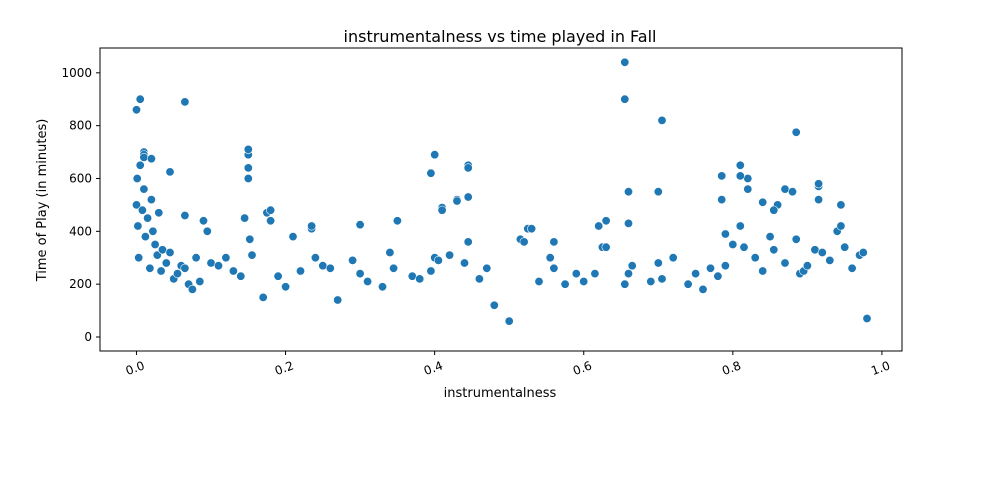 The height and width of the screenshot is (504, 1000). Describe the element at coordinates (582, 368) in the screenshot. I see `x-tick-label: 0.6` at that location.